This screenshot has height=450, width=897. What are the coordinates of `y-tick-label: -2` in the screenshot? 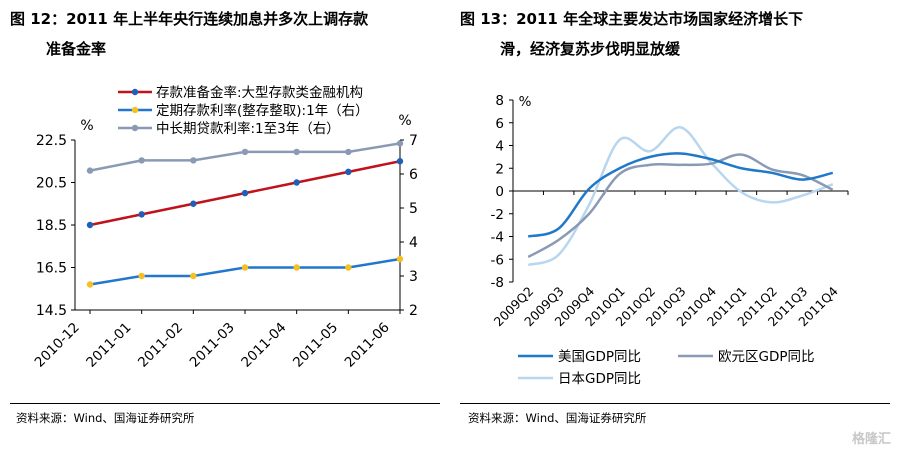 It's located at (497, 215).